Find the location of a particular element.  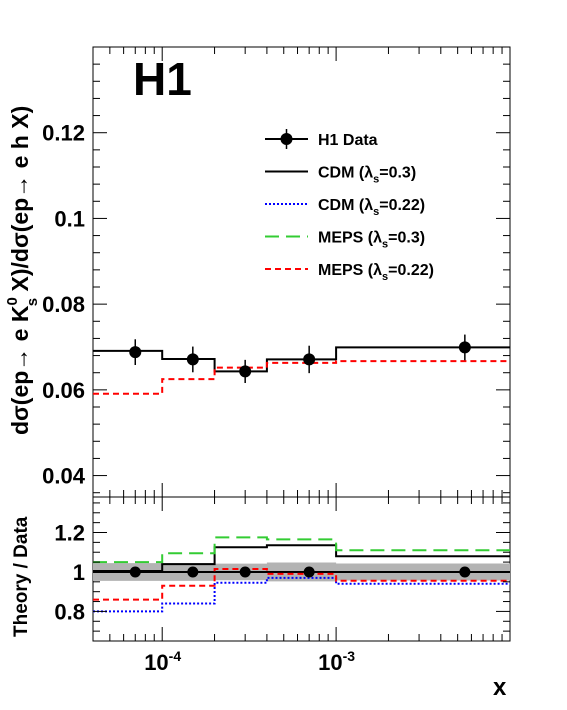

legend-cdm-s-0-3-label: CDM (λs=0.3) is located at coordinates (367, 175).